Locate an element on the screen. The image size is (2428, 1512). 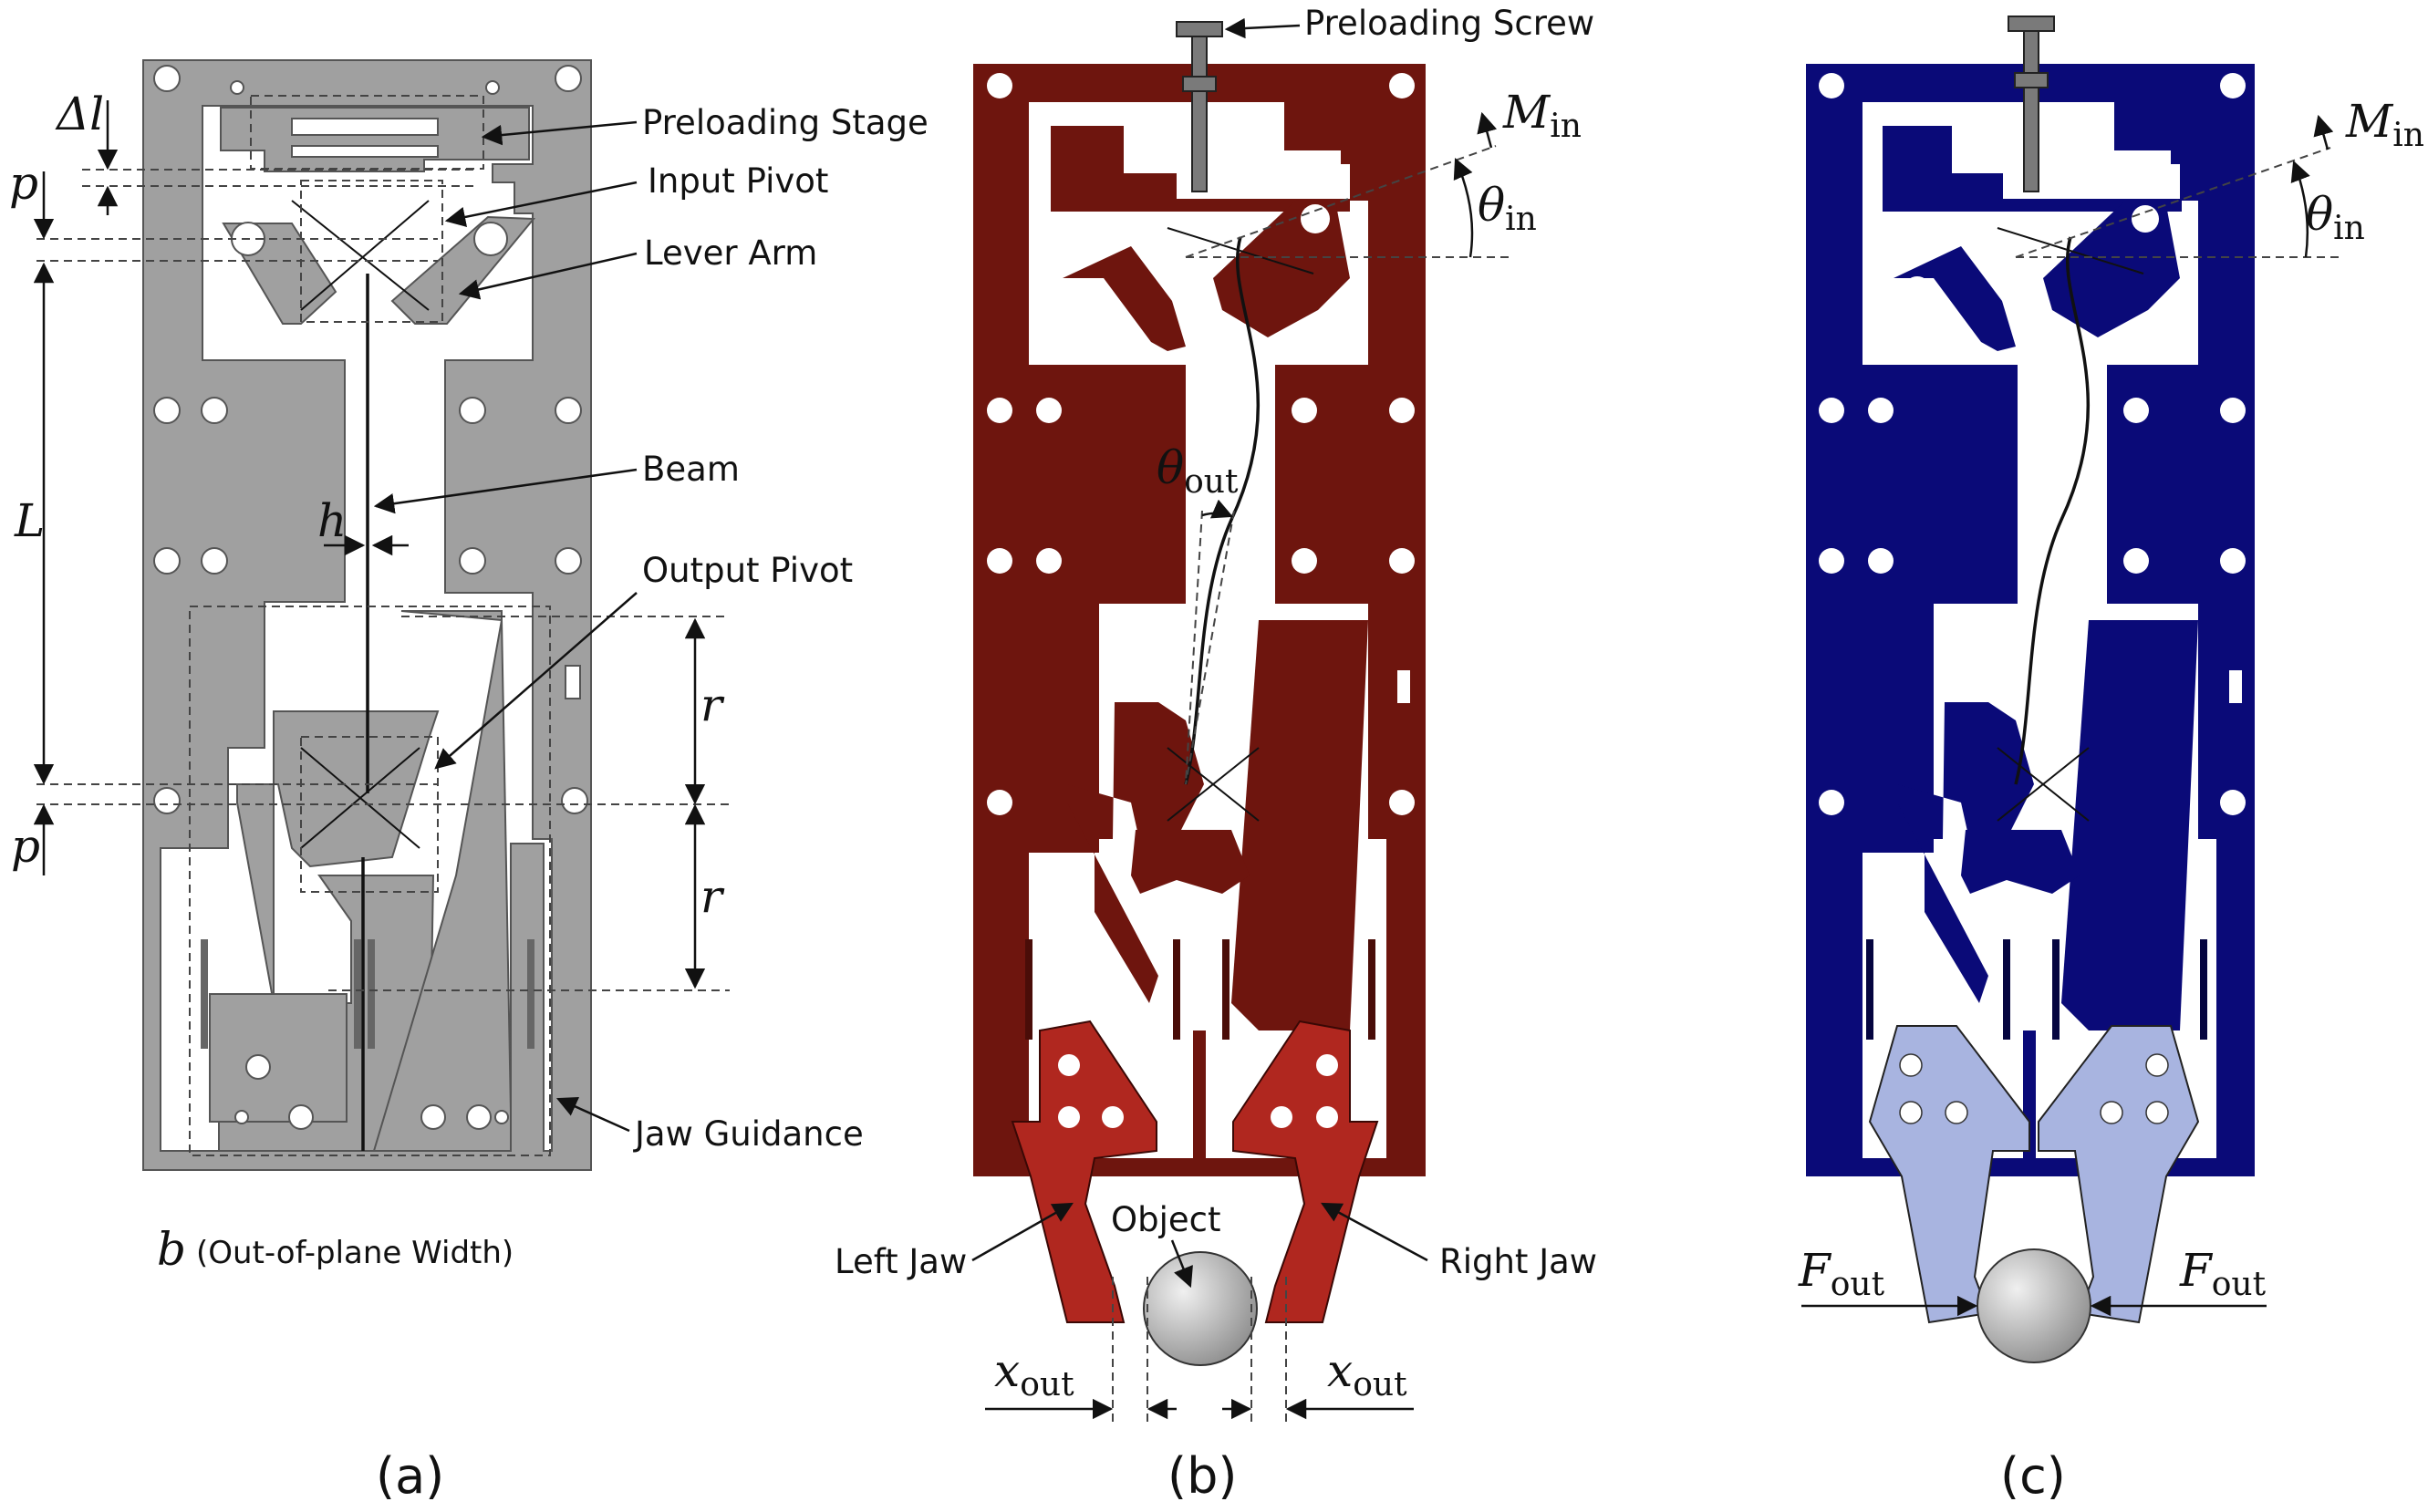
panel-a-dashed-regions is located at coordinates (370, 625).